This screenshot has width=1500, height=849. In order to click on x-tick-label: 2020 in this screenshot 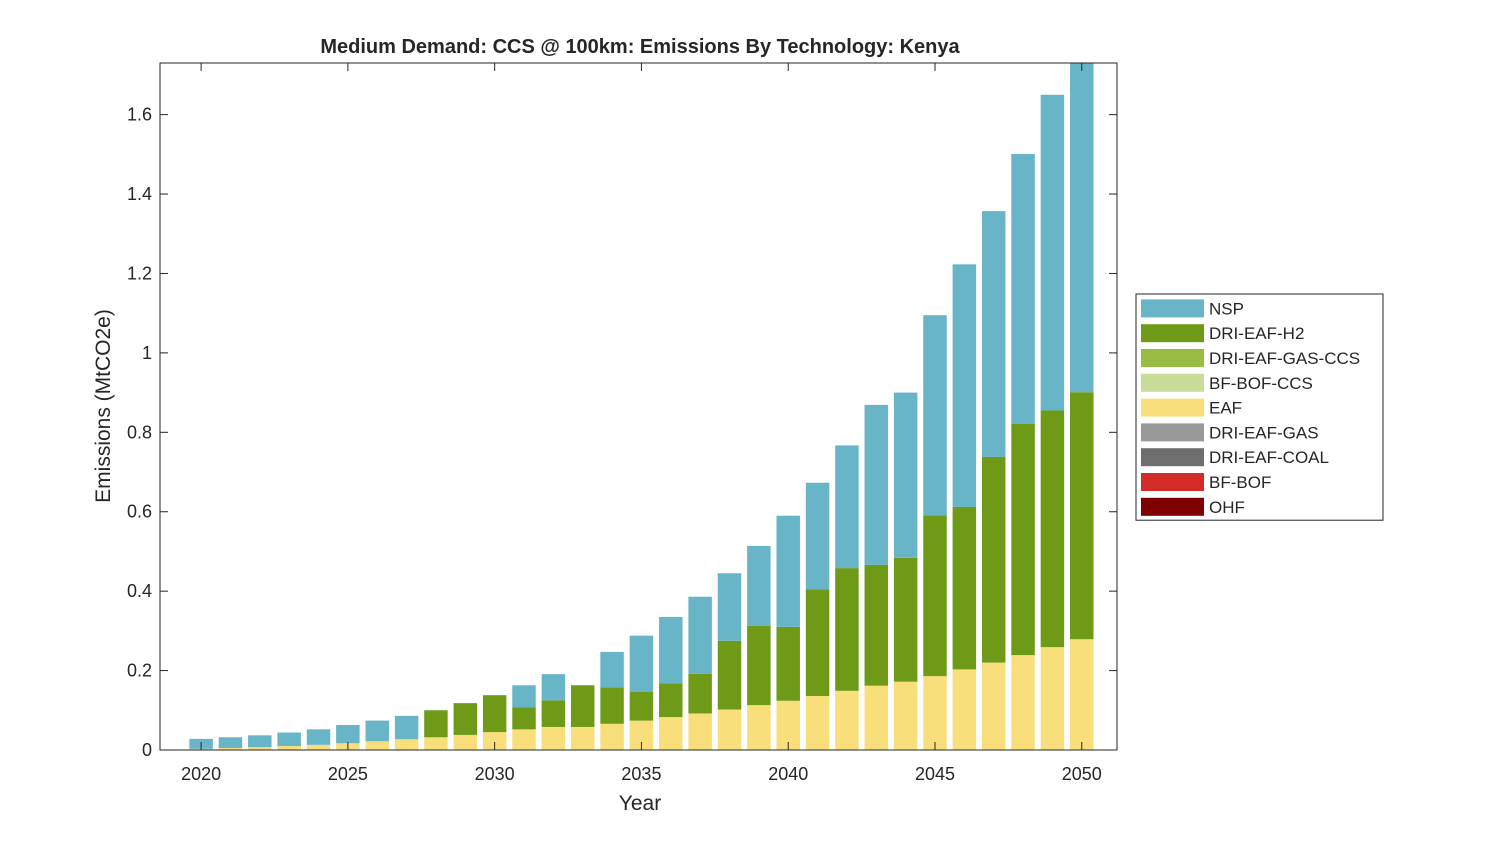, I will do `click(201, 774)`.